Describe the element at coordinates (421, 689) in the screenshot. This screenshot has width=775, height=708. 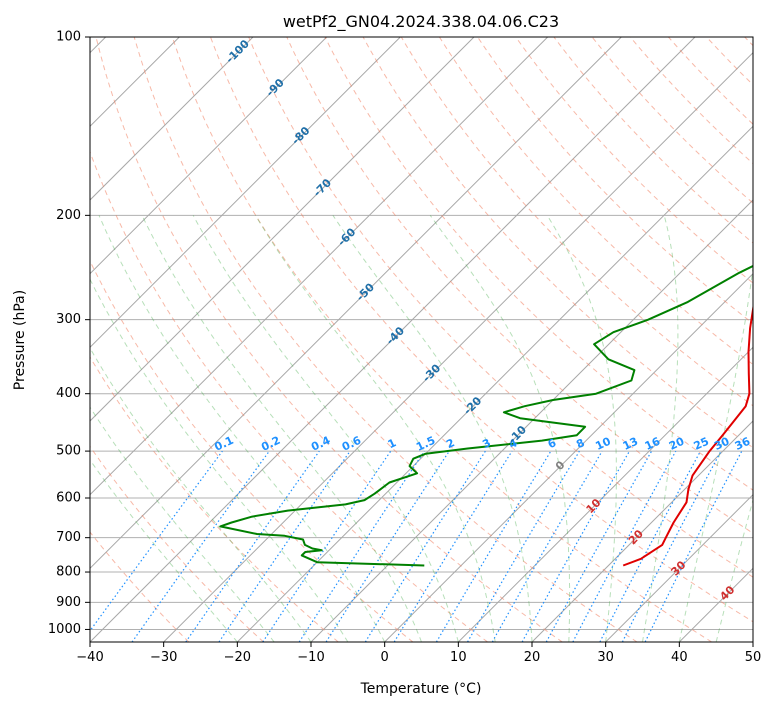
I see `x-axis-label: Temperature (°C)` at that location.